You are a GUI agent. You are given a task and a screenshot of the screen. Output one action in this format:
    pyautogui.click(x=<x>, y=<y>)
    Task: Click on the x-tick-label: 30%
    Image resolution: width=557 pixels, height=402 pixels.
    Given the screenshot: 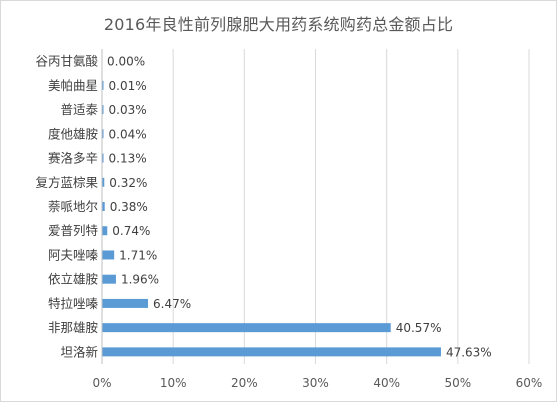 What is the action you would take?
    pyautogui.click(x=315, y=383)
    